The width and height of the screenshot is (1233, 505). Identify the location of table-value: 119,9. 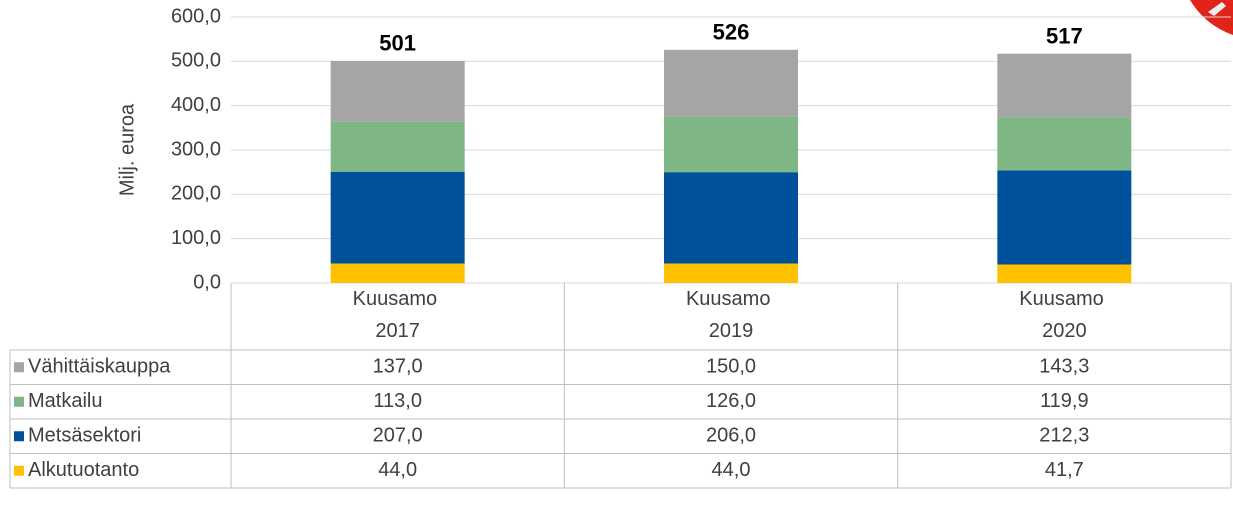
(1064, 401).